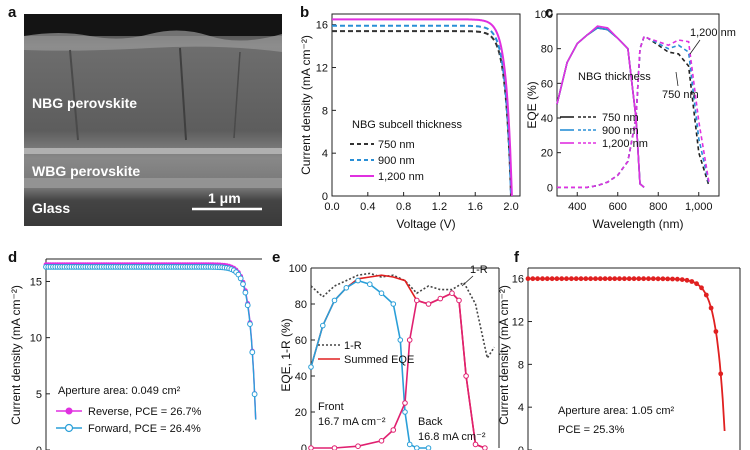 The width and height of the screenshot is (750, 450). I want to click on b-xtick-label-2: 0.8, so click(403, 207).